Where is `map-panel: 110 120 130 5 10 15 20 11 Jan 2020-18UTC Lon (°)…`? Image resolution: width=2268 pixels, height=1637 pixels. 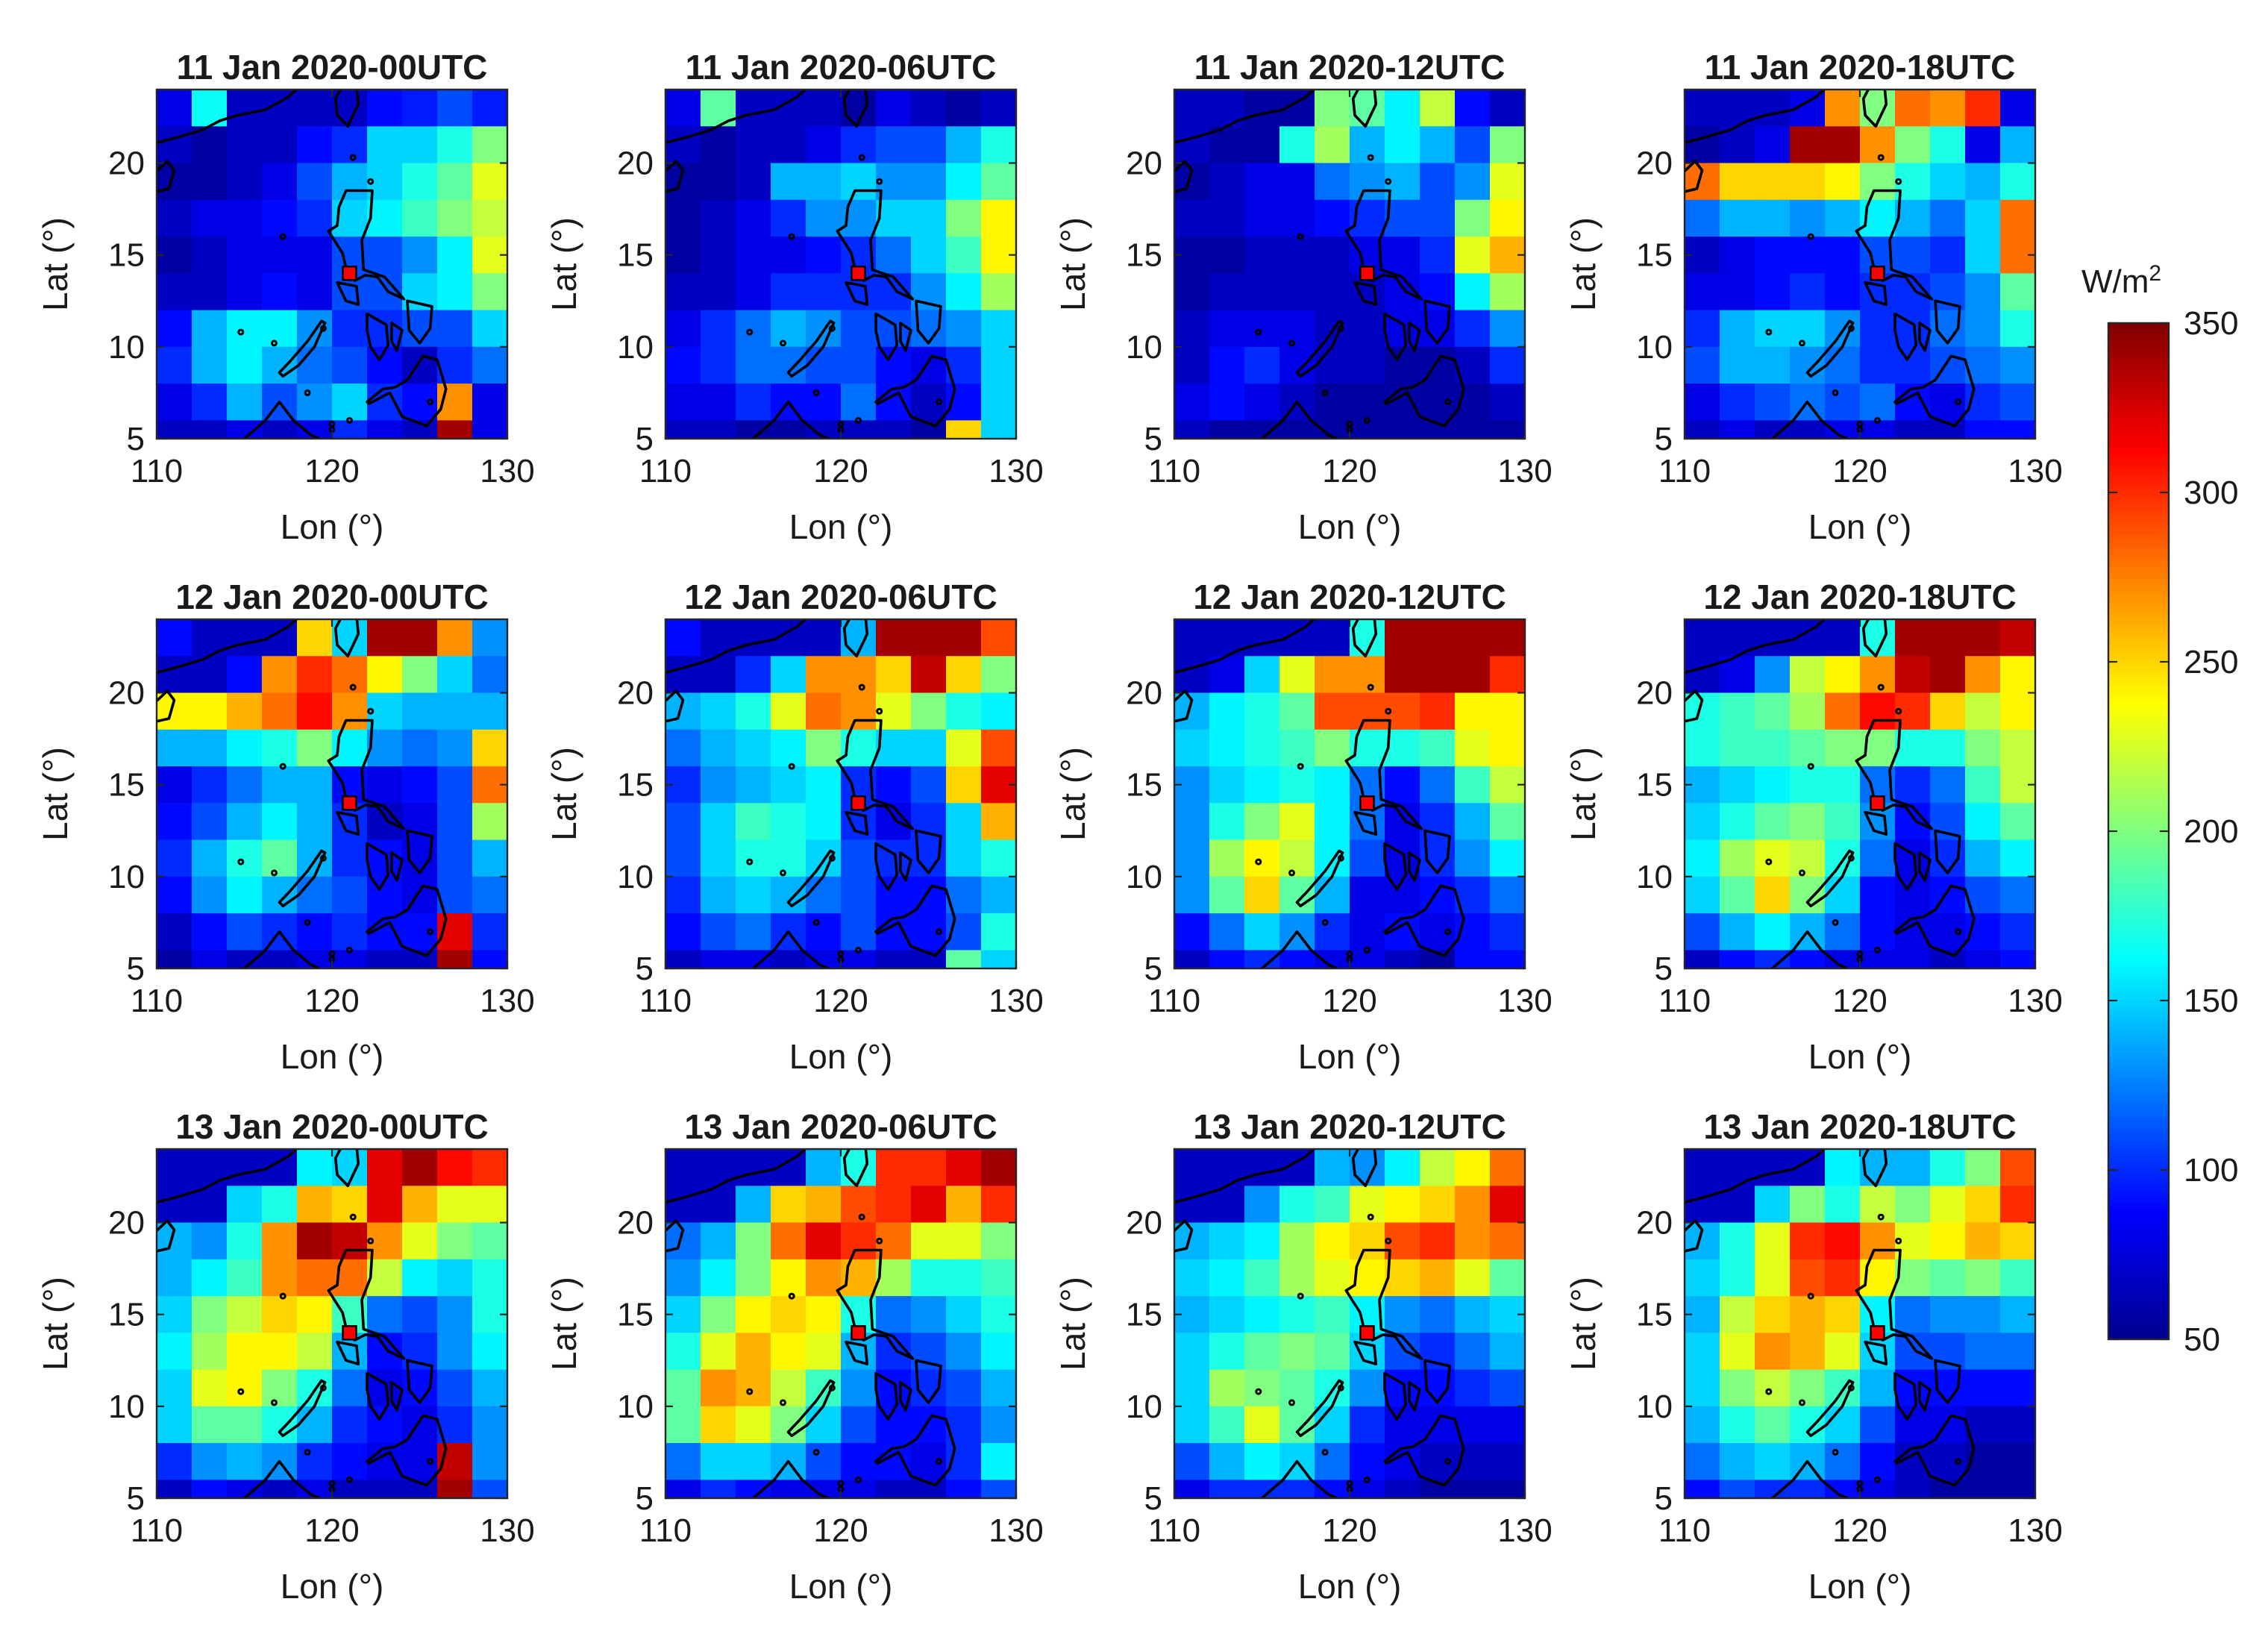 map-panel: 110 120 130 5 10 15 20 11 Jan 2020-18UTC Lon (°)… is located at coordinates (1813, 297).